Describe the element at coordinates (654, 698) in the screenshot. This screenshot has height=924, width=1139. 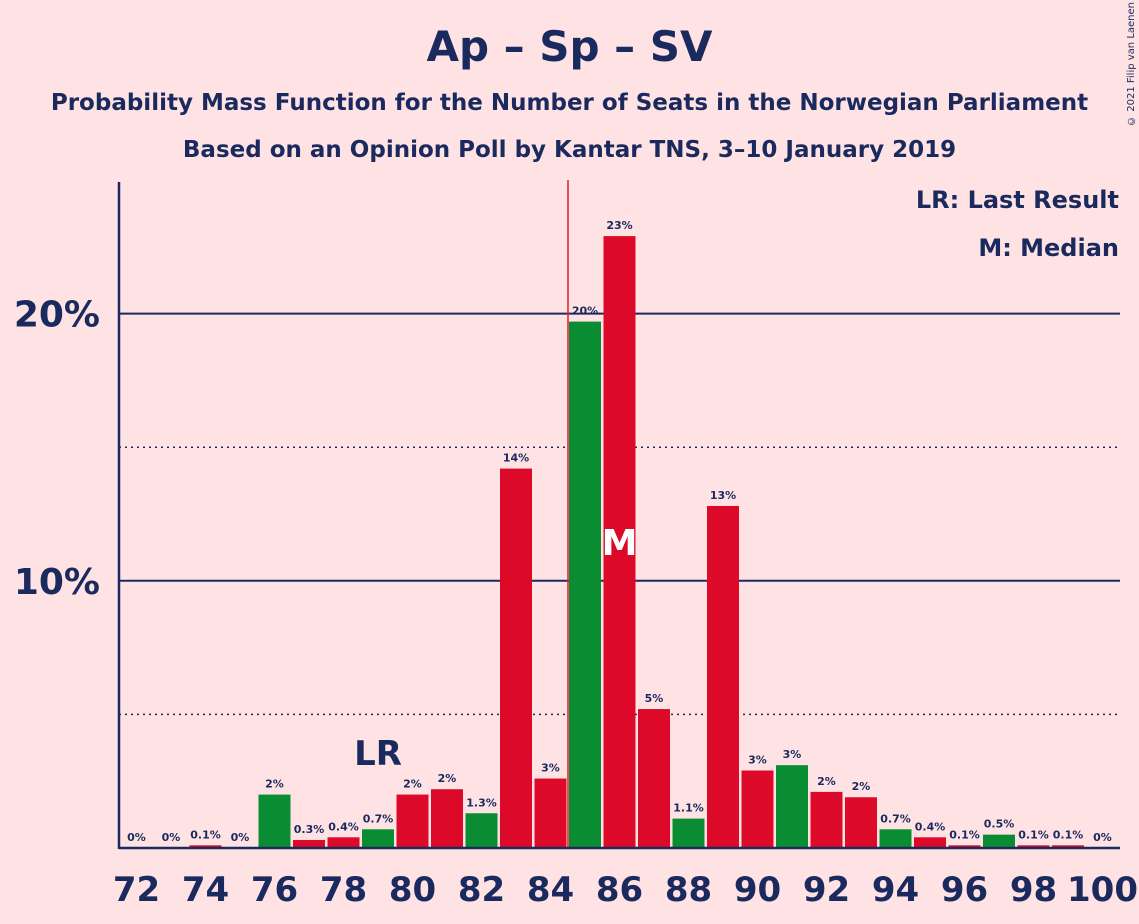
I see `data-label: 5%` at that location.